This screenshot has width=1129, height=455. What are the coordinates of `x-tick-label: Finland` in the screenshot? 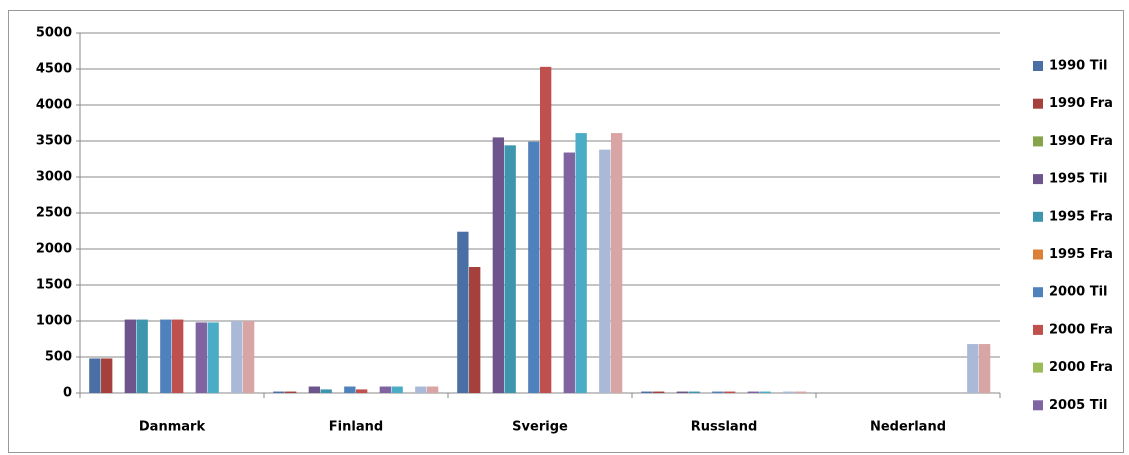 It's located at (356, 427).